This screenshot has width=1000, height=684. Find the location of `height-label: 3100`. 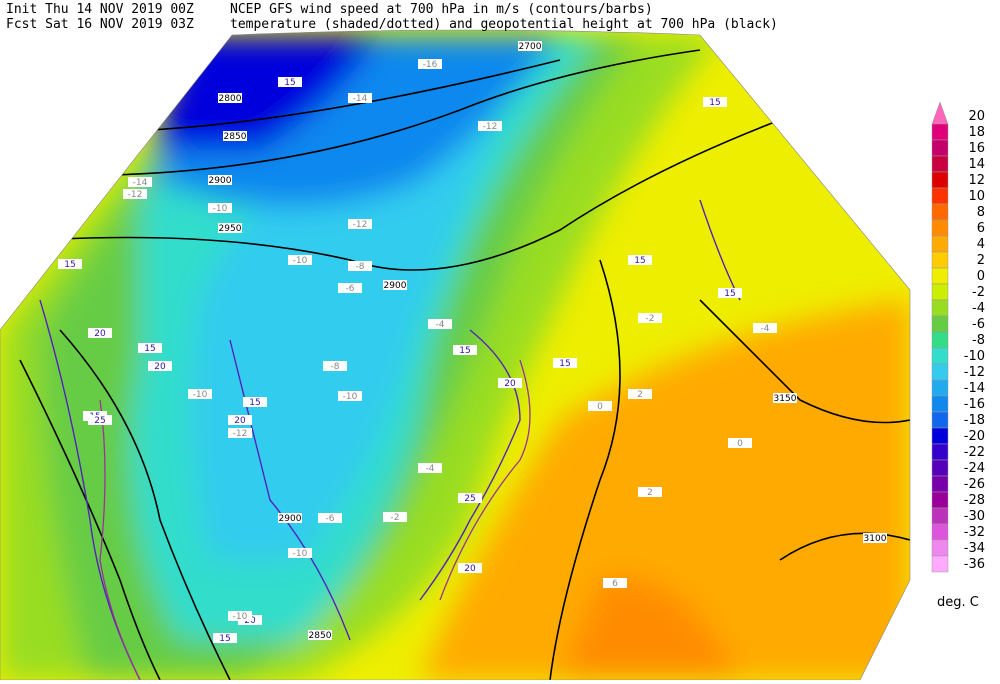

height-label: 3100 is located at coordinates (875, 539).